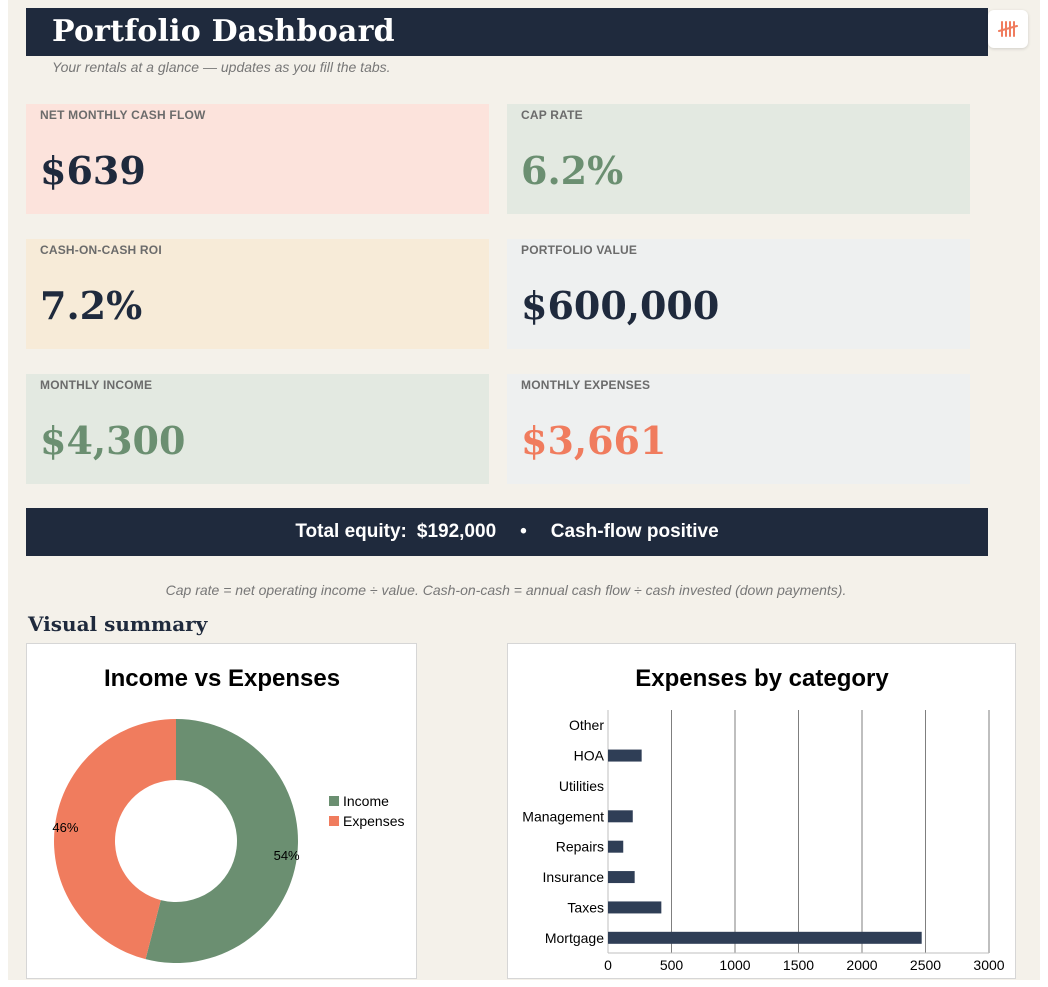  What do you see at coordinates (552, 115) in the screenshot?
I see `cap-rate-label: CAP RATE` at bounding box center [552, 115].